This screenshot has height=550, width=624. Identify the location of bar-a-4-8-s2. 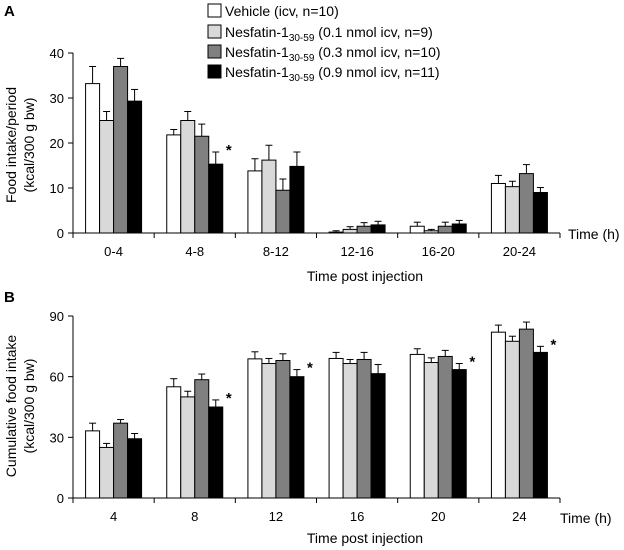
(202, 184).